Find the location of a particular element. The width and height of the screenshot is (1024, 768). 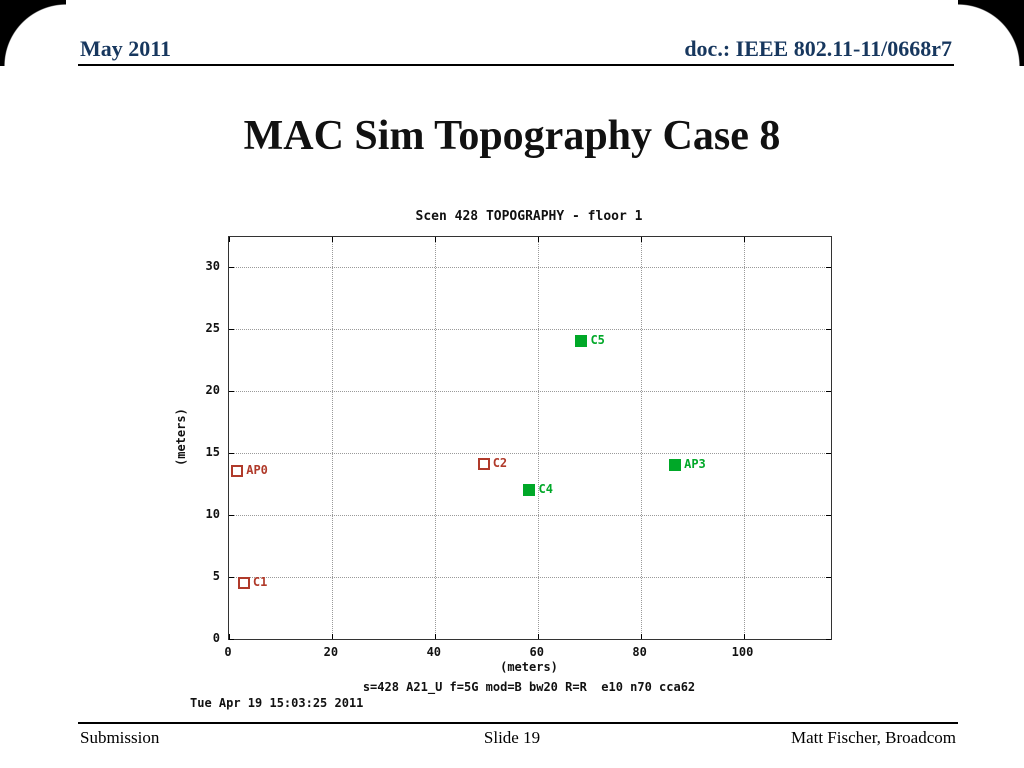

slide-title: MAC Sim Topography Case 8 is located at coordinates (512, 136).